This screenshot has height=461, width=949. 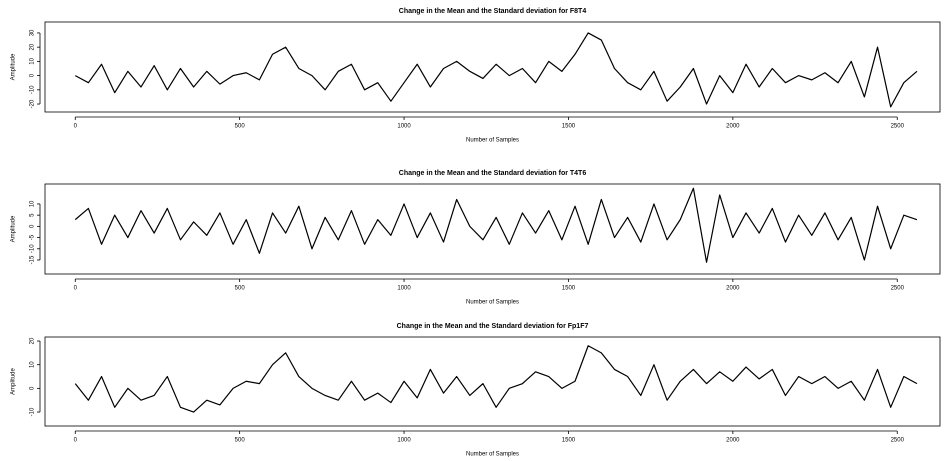 What do you see at coordinates (33, 103) in the screenshot?
I see `y-tick-label: -20` at bounding box center [33, 103].